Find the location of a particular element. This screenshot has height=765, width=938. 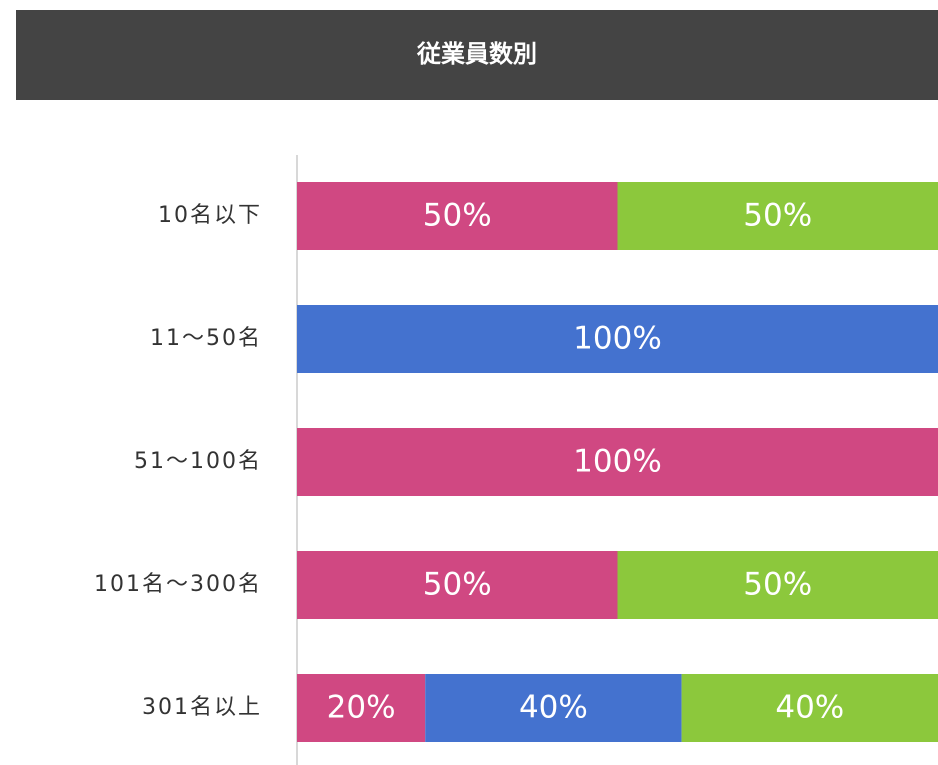

category-label: 11～50名 is located at coordinates (206, 338).